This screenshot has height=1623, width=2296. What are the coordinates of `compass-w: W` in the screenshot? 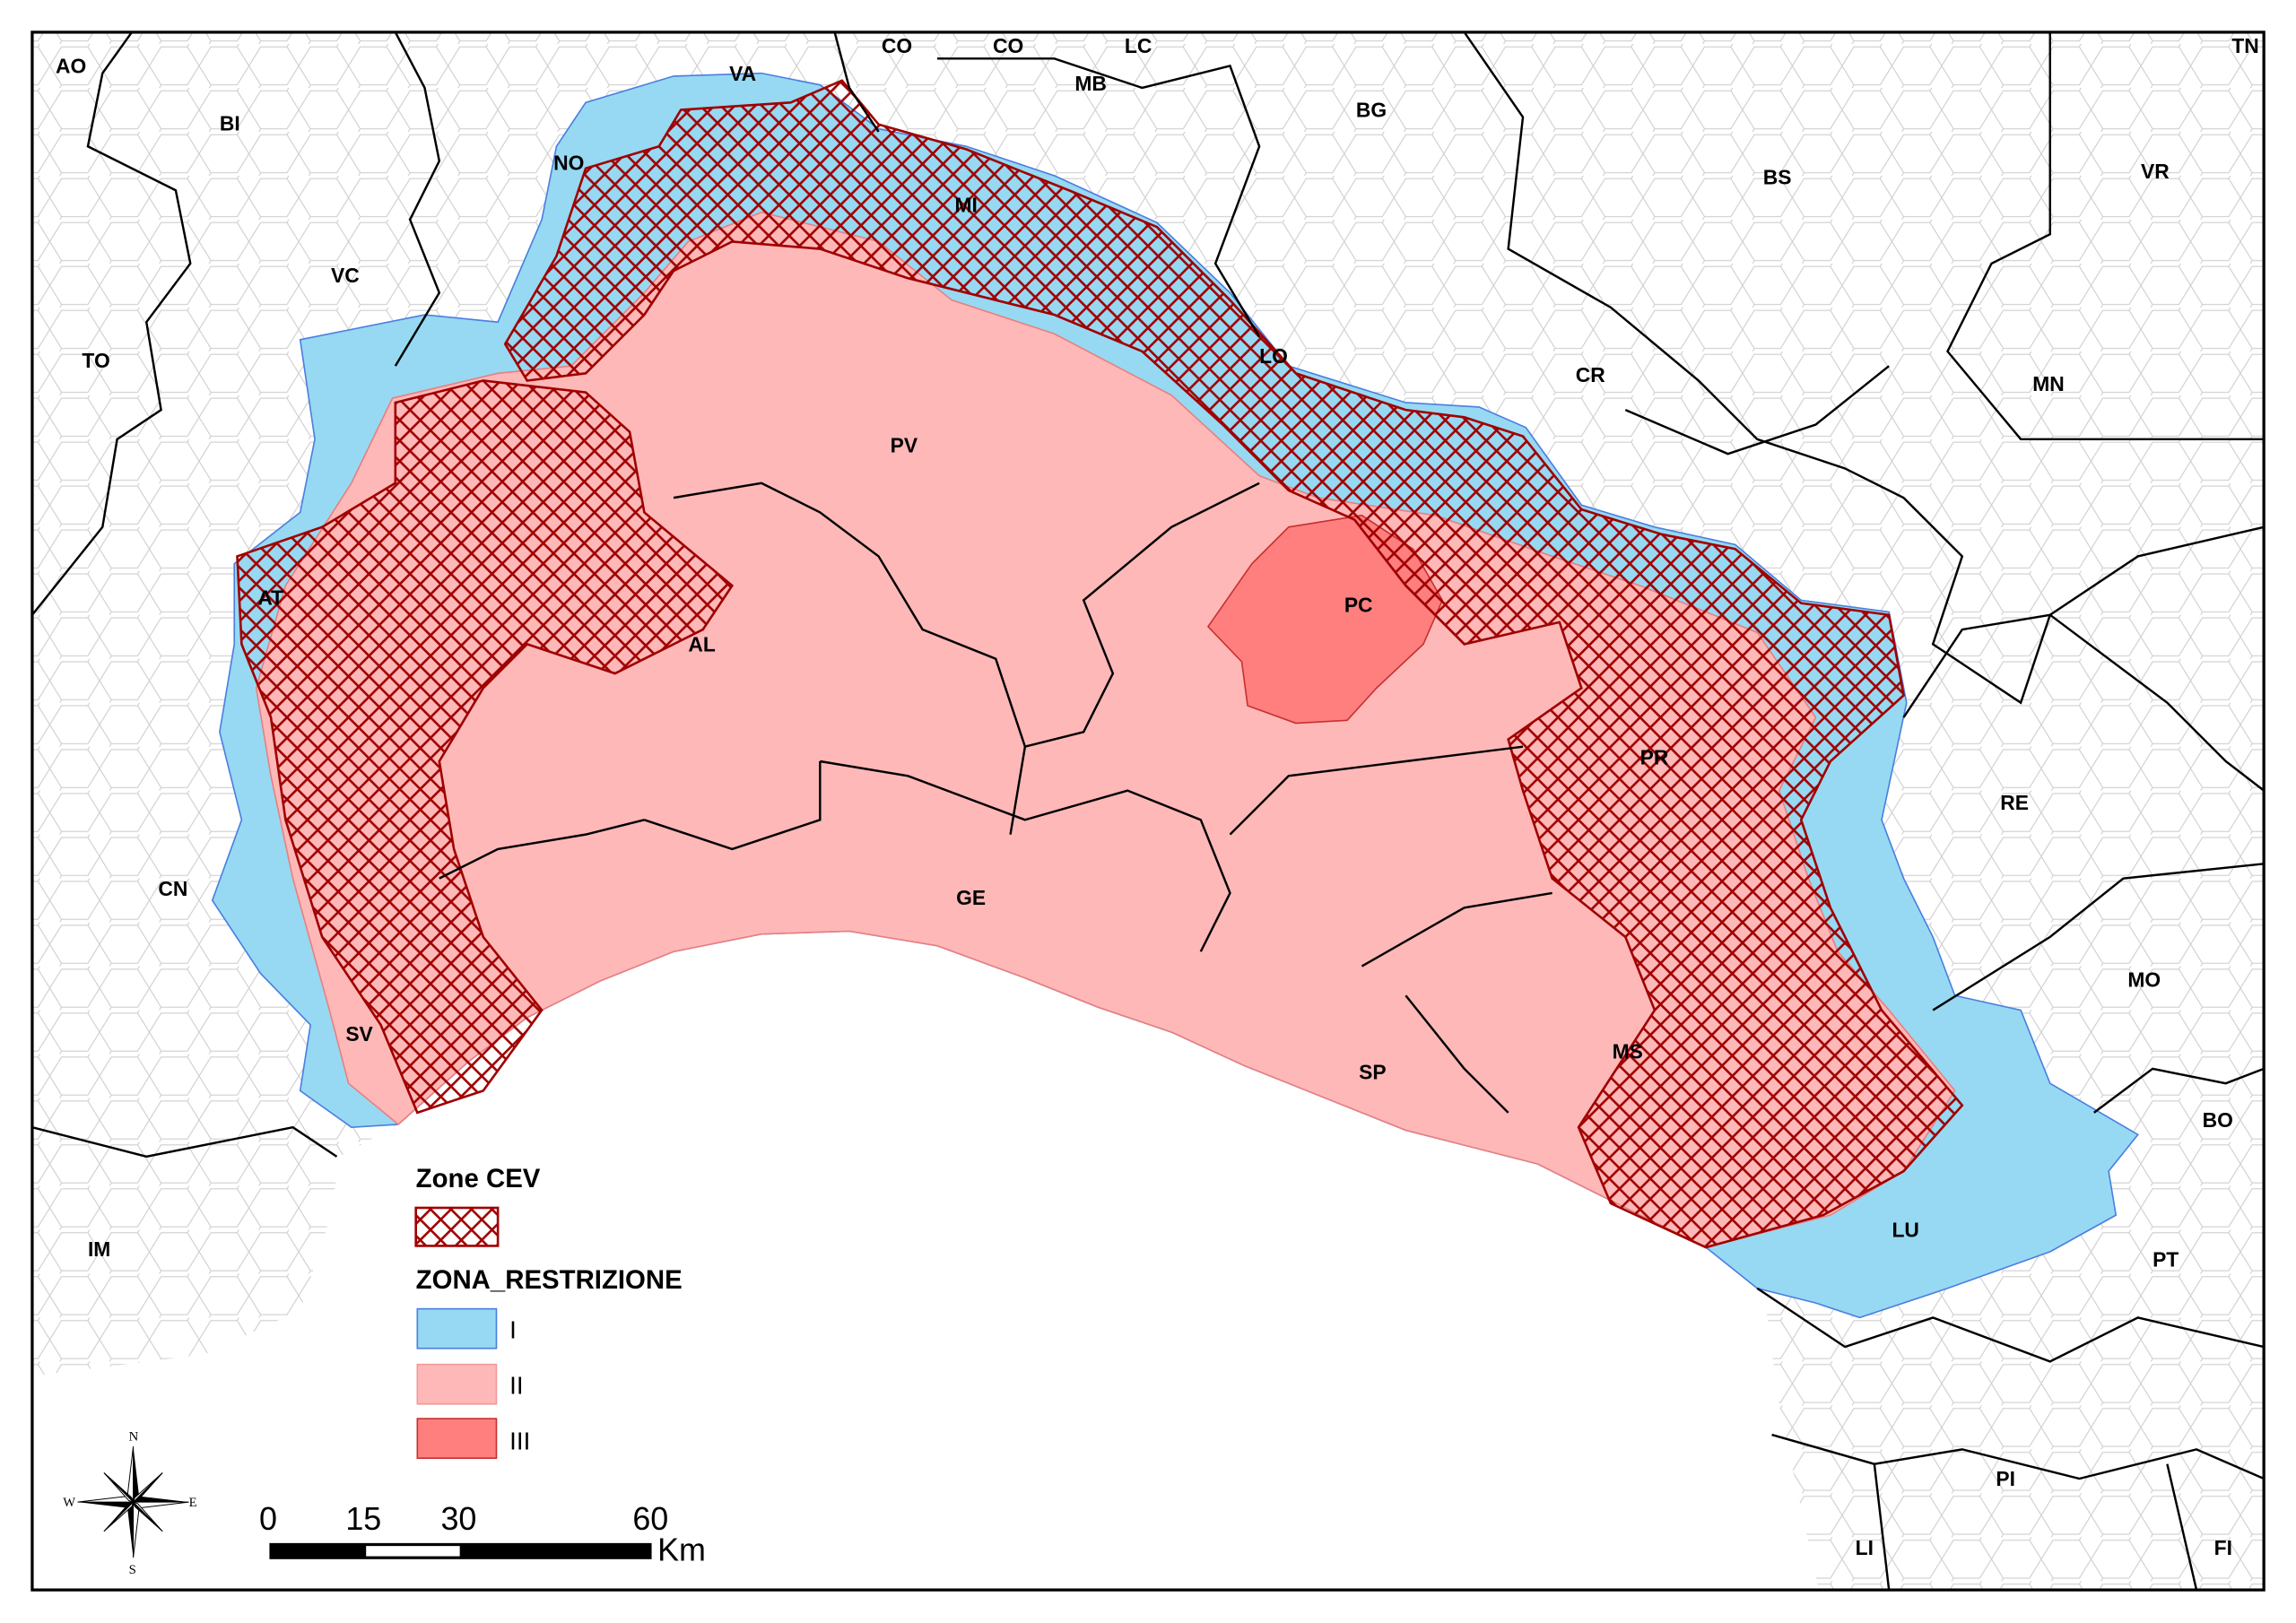 It's located at (69, 1503).